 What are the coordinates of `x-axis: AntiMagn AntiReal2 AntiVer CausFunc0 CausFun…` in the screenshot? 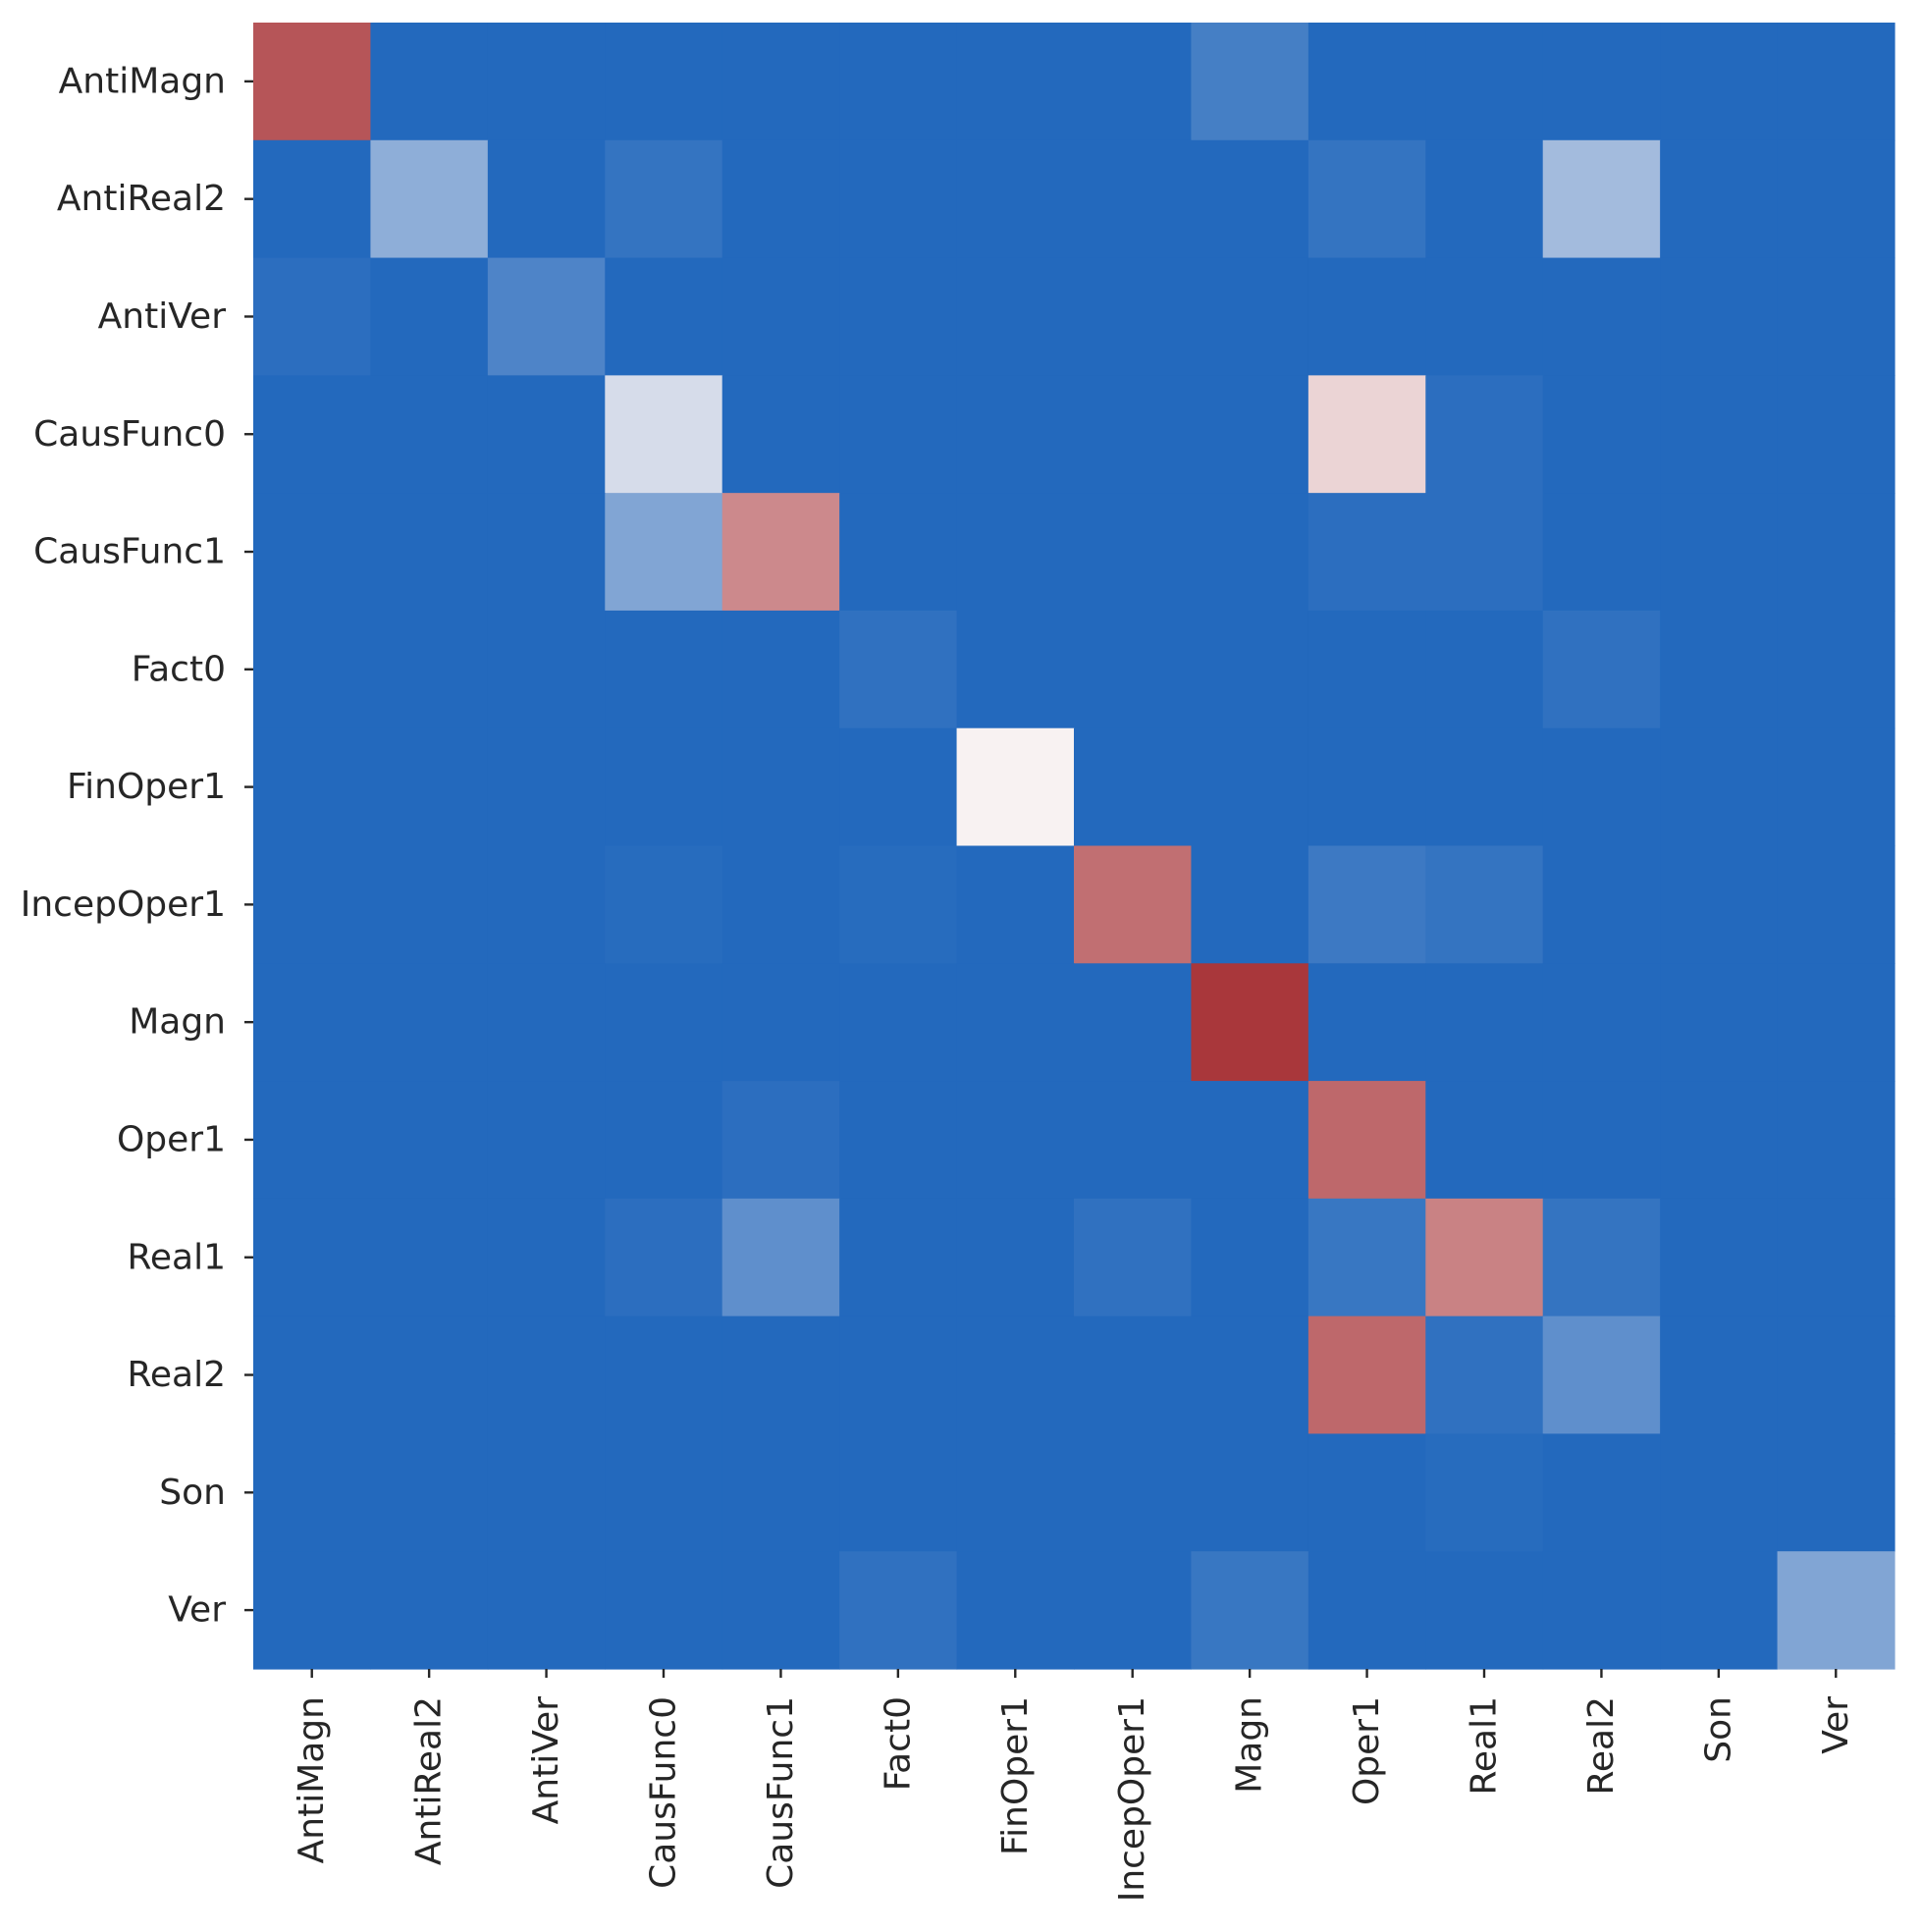 It's located at (1074, 1785).